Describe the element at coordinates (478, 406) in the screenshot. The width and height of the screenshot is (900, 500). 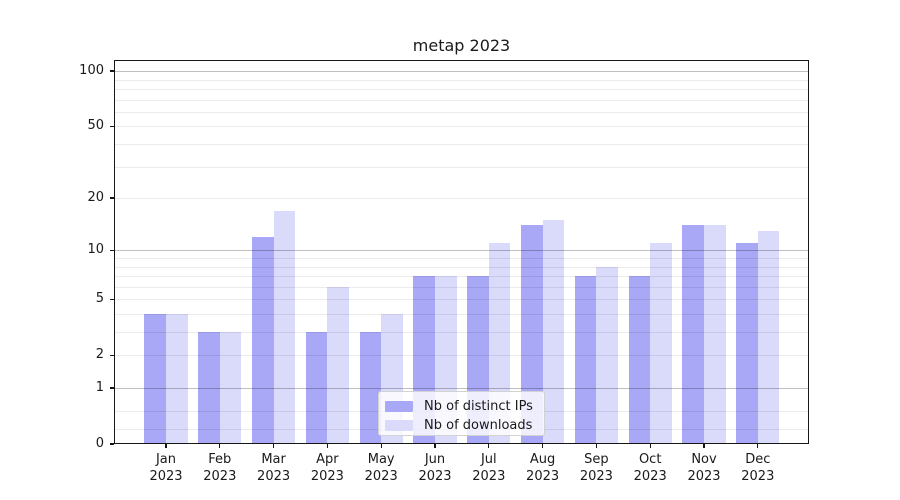
I see `legend-label-distinct-ips: Nb of distinct IPs` at that location.